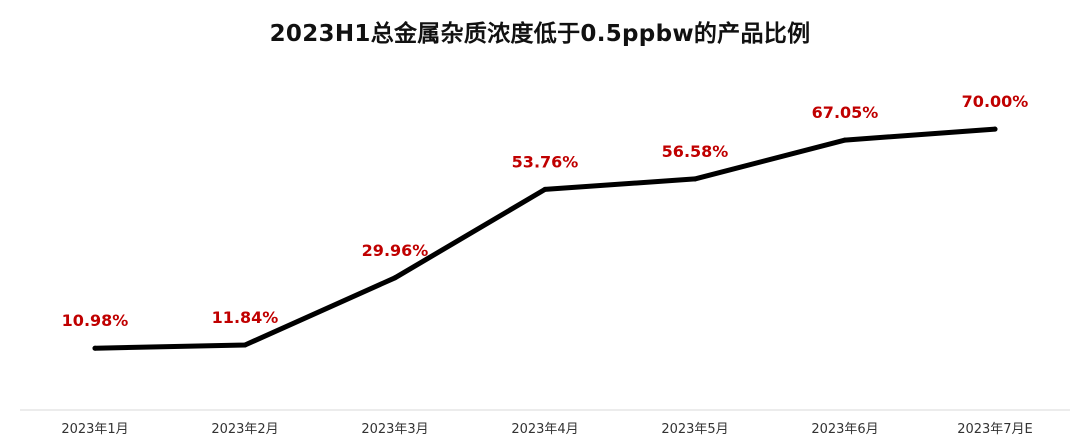 Image resolution: width=1080 pixels, height=445 pixels. Describe the element at coordinates (694, 429) in the screenshot. I see `x-tick-label: 2023年5月` at that location.